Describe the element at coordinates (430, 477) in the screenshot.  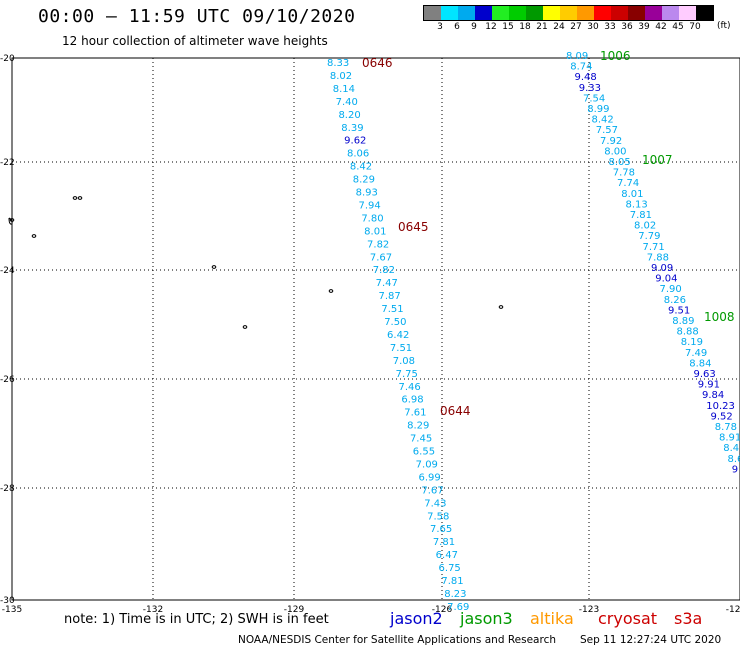
I see `wave-height-value: 6.99` at that location.